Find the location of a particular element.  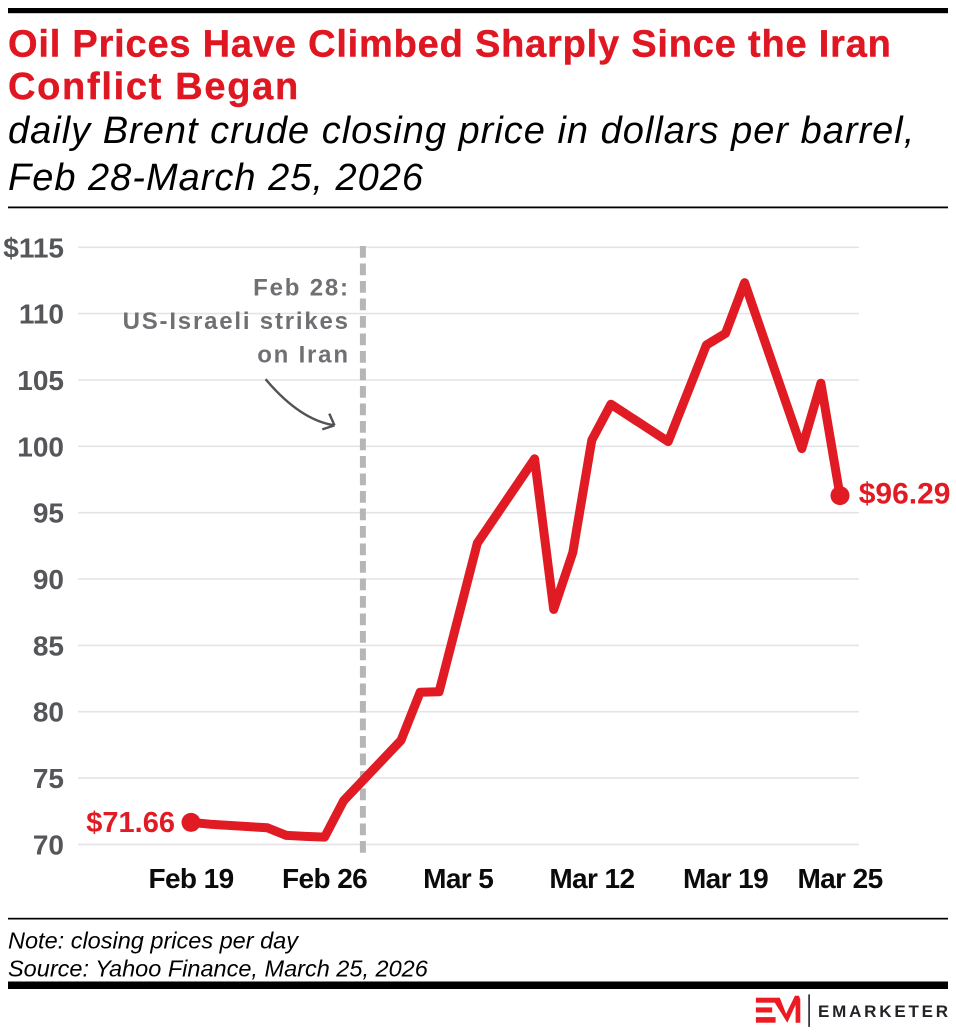

svg-text: Feb 19 is located at coordinates (190, 878).